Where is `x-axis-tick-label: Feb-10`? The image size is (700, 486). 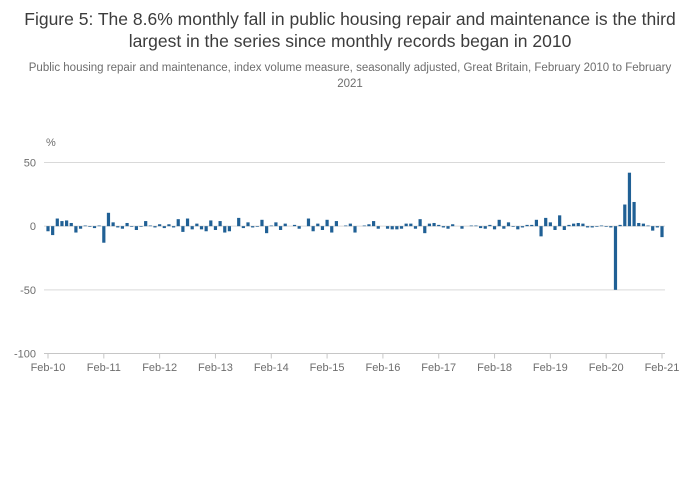
x-axis-tick-label: Feb-10 is located at coordinates (48, 368).